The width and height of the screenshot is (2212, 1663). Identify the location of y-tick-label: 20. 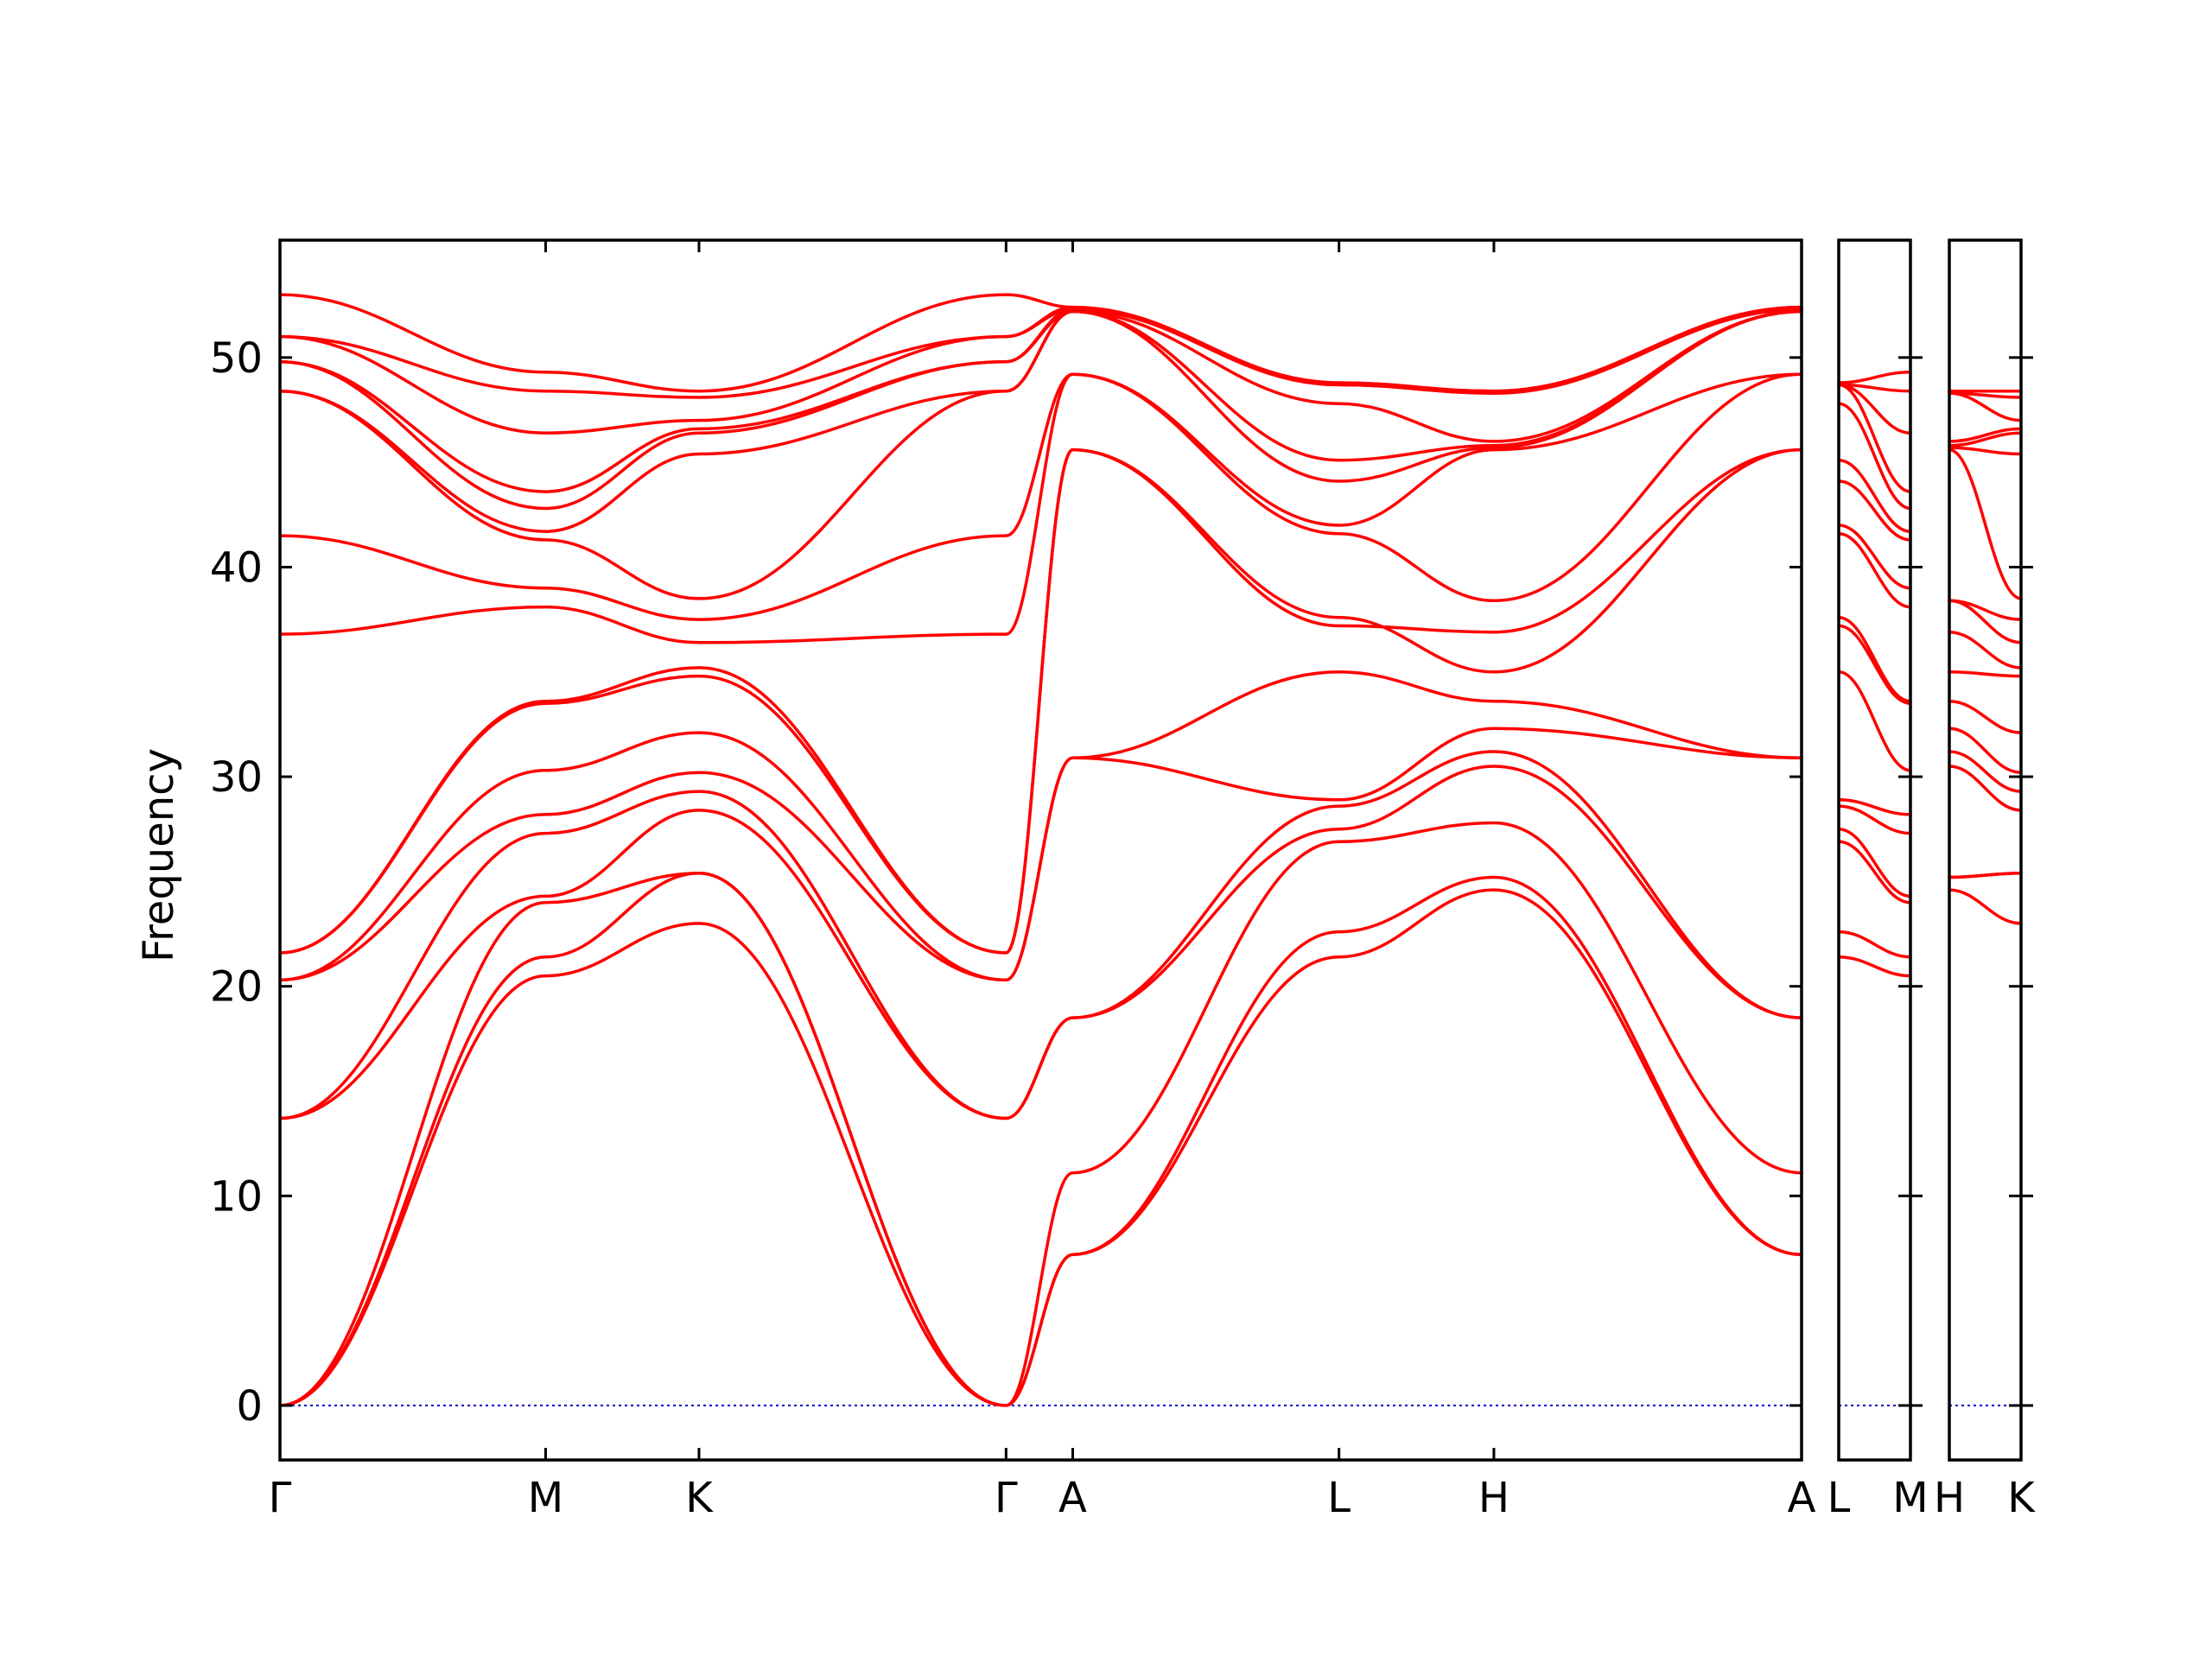
(236, 988).